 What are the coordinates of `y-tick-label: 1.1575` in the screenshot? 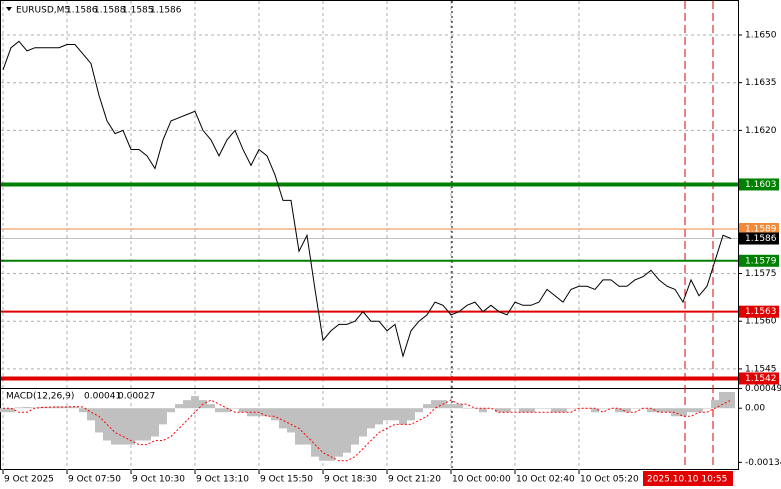 It's located at (761, 274).